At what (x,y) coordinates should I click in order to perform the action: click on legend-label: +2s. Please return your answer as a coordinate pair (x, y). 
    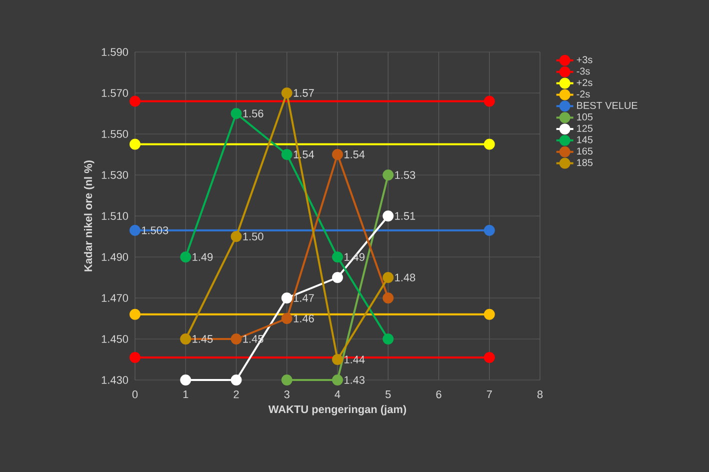
    Looking at the image, I should click on (584, 82).